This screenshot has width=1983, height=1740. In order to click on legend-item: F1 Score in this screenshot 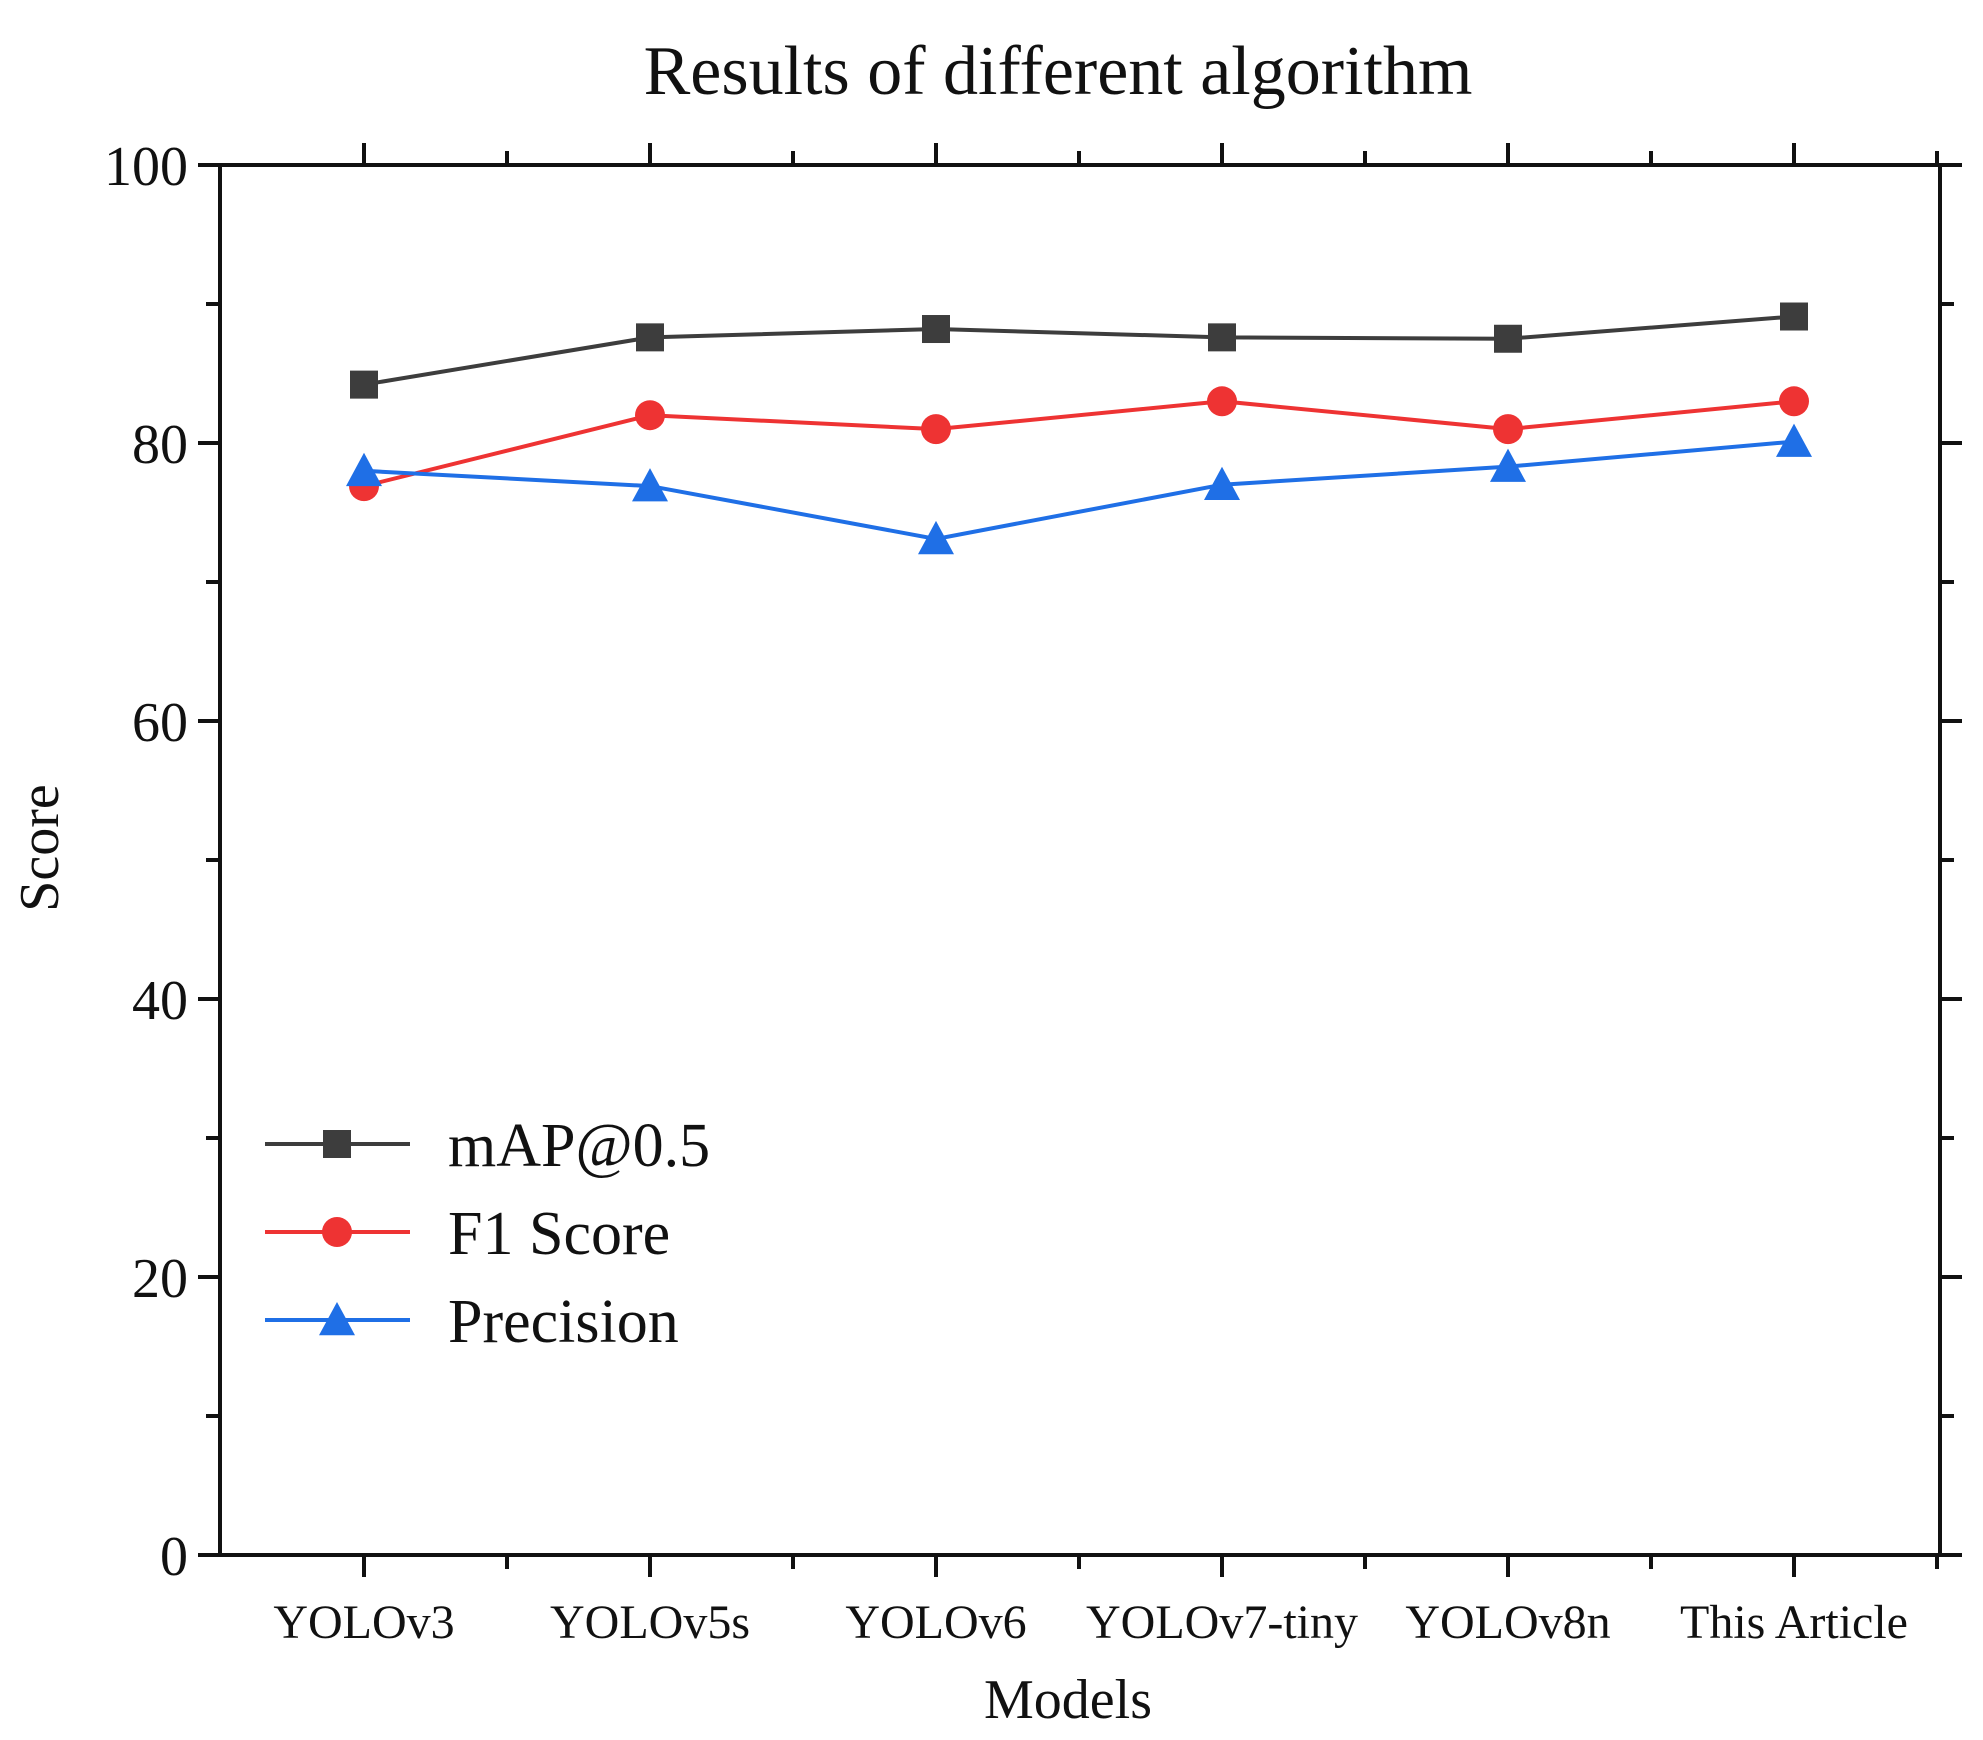, I will do `click(467, 1234)`.